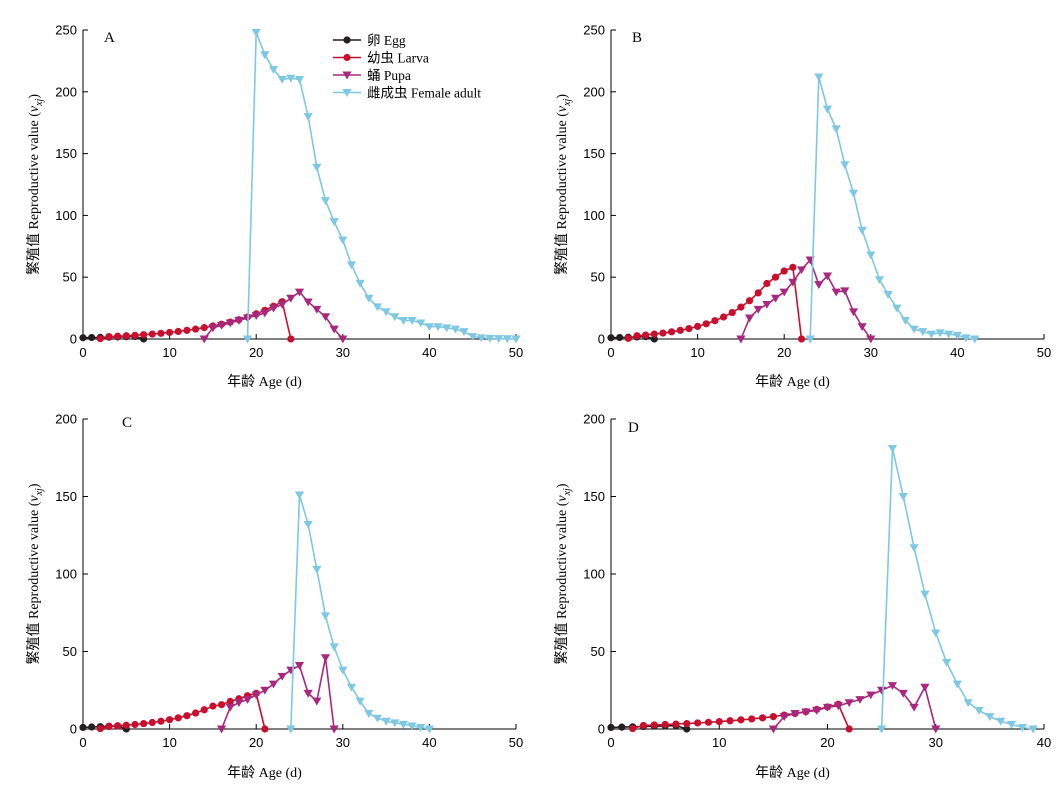 The width and height of the screenshot is (1061, 788). What do you see at coordinates (182, 711) in the screenshot?
I see `series-larva` at bounding box center [182, 711].